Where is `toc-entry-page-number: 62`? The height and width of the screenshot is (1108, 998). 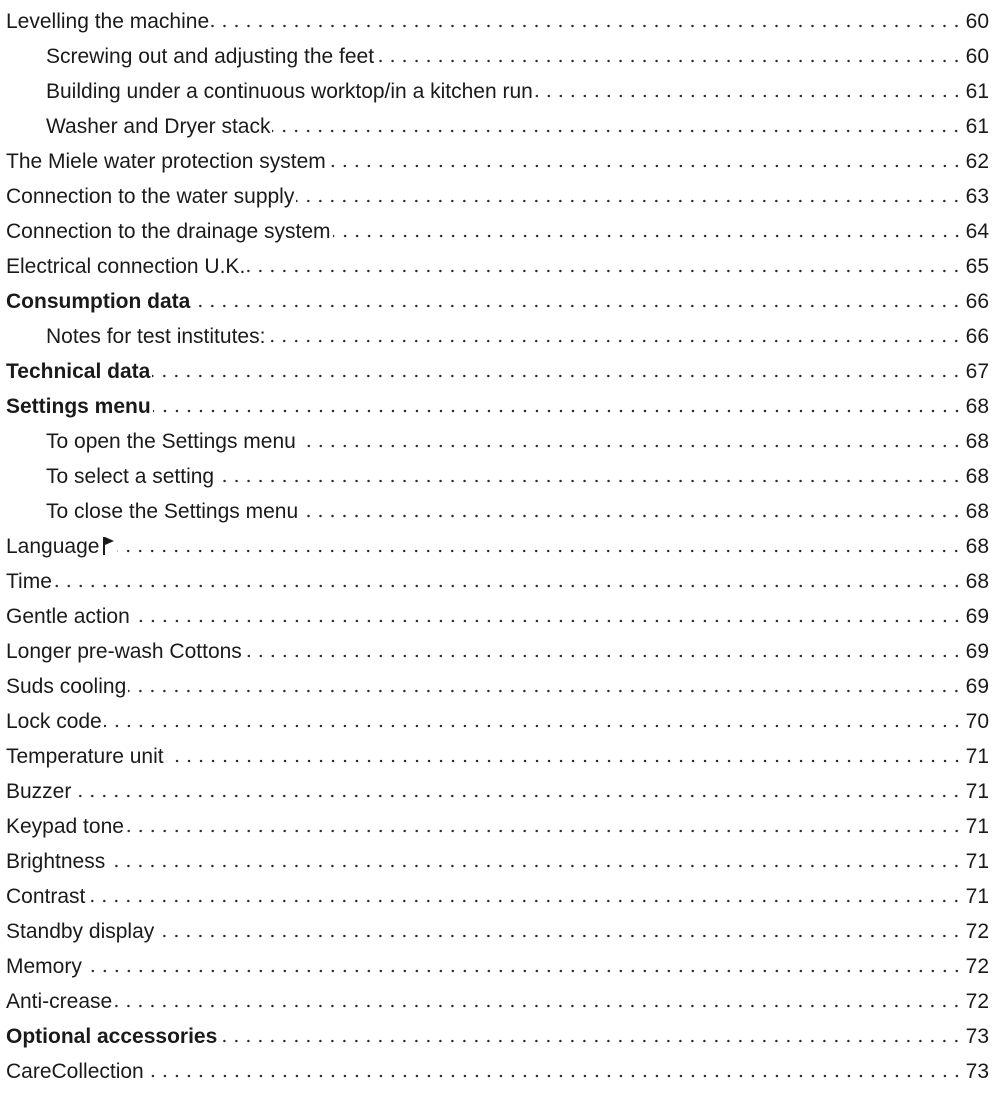
toc-entry-page-number: 62 is located at coordinates (977, 161).